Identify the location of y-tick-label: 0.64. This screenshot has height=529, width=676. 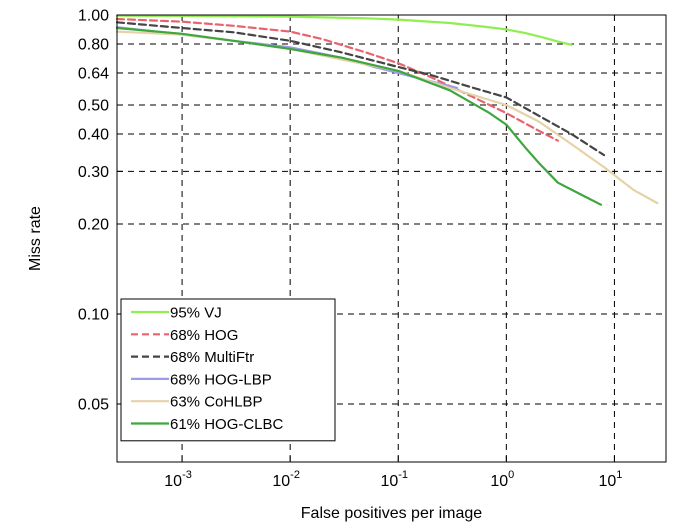
(93, 73).